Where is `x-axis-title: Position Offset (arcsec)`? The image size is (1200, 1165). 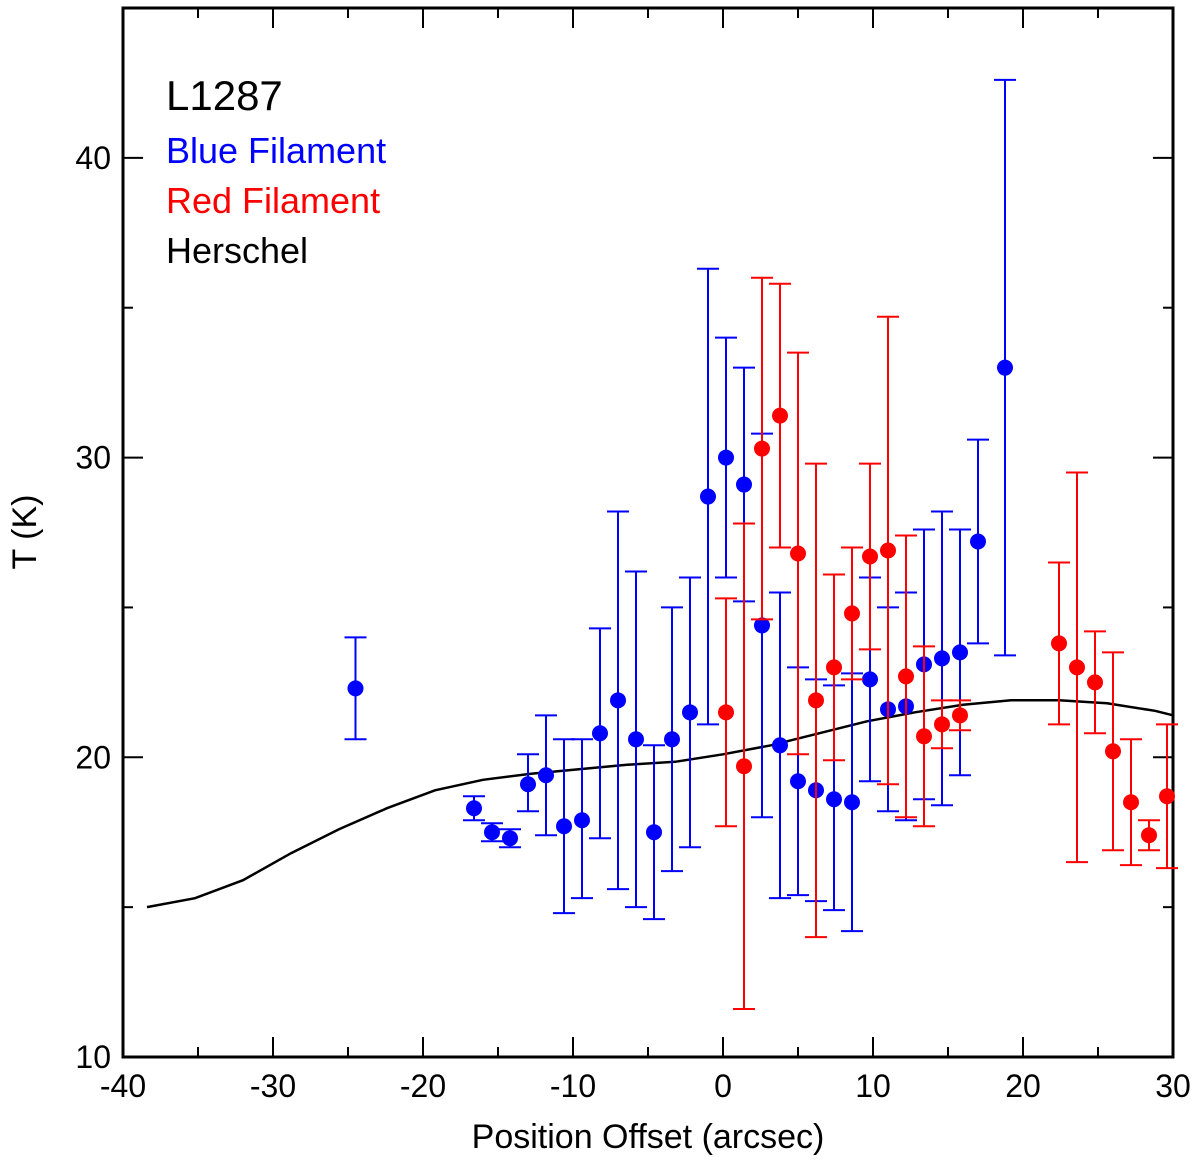
x-axis-title: Position Offset (arcsec) is located at coordinates (648, 1137).